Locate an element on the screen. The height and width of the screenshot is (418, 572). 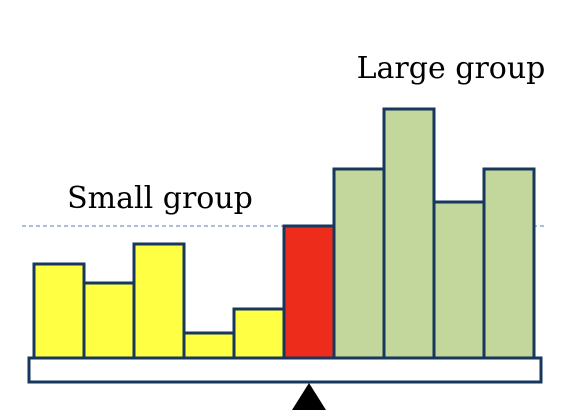
fulcrum-triangle is located at coordinates (309, 396).